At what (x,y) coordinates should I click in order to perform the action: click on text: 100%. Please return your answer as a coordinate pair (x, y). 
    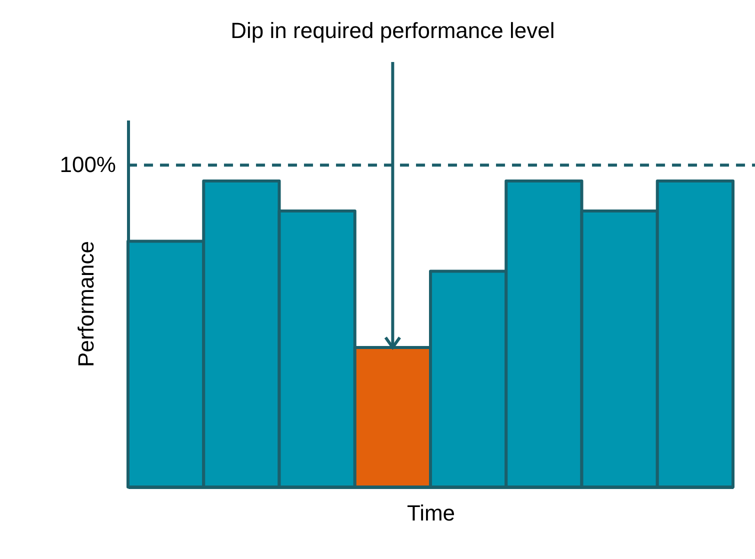
    Looking at the image, I should click on (88, 165).